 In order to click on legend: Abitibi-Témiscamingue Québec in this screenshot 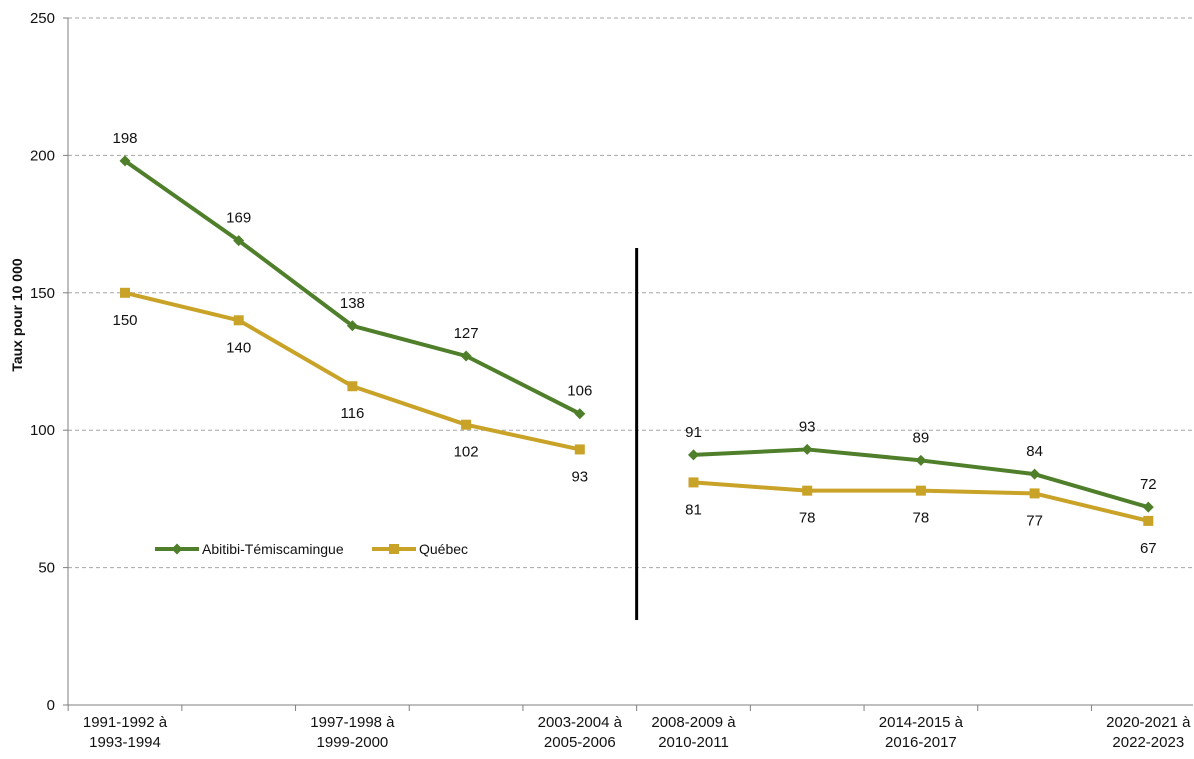, I will do `click(311, 549)`.